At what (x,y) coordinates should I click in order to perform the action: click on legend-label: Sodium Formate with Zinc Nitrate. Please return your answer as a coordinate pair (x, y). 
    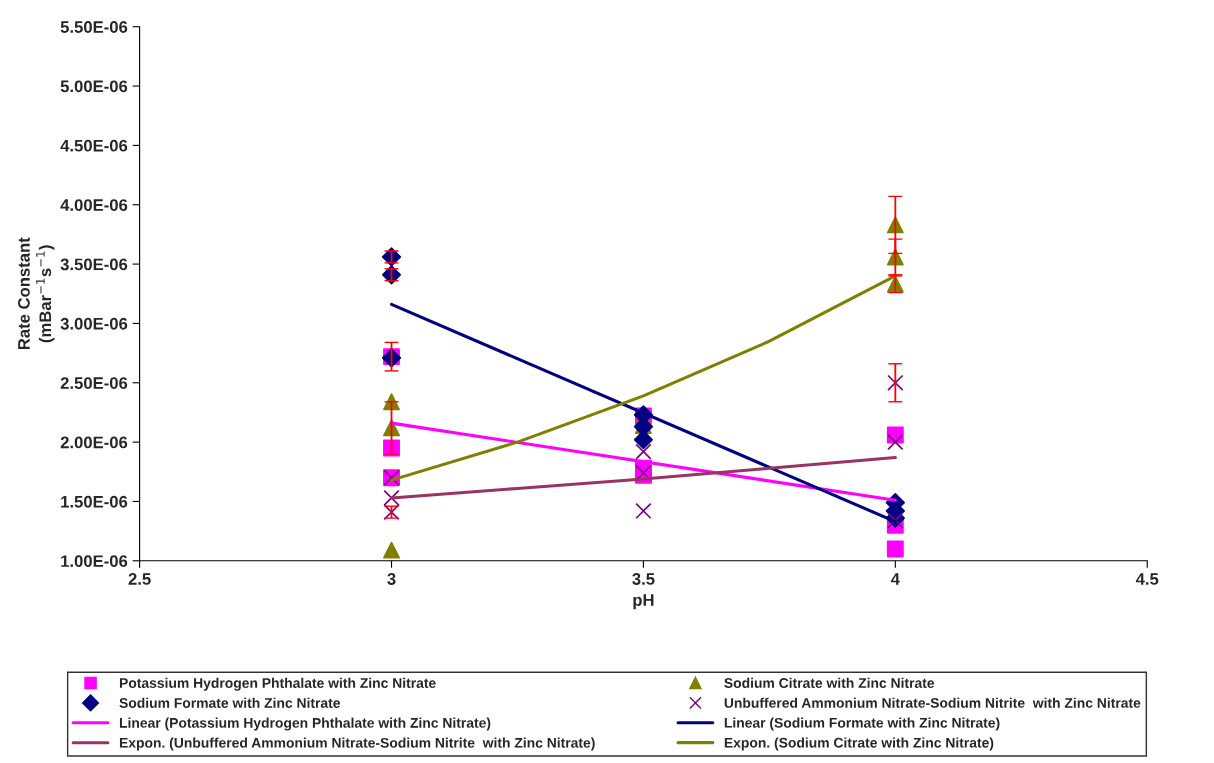
    Looking at the image, I should click on (230, 702).